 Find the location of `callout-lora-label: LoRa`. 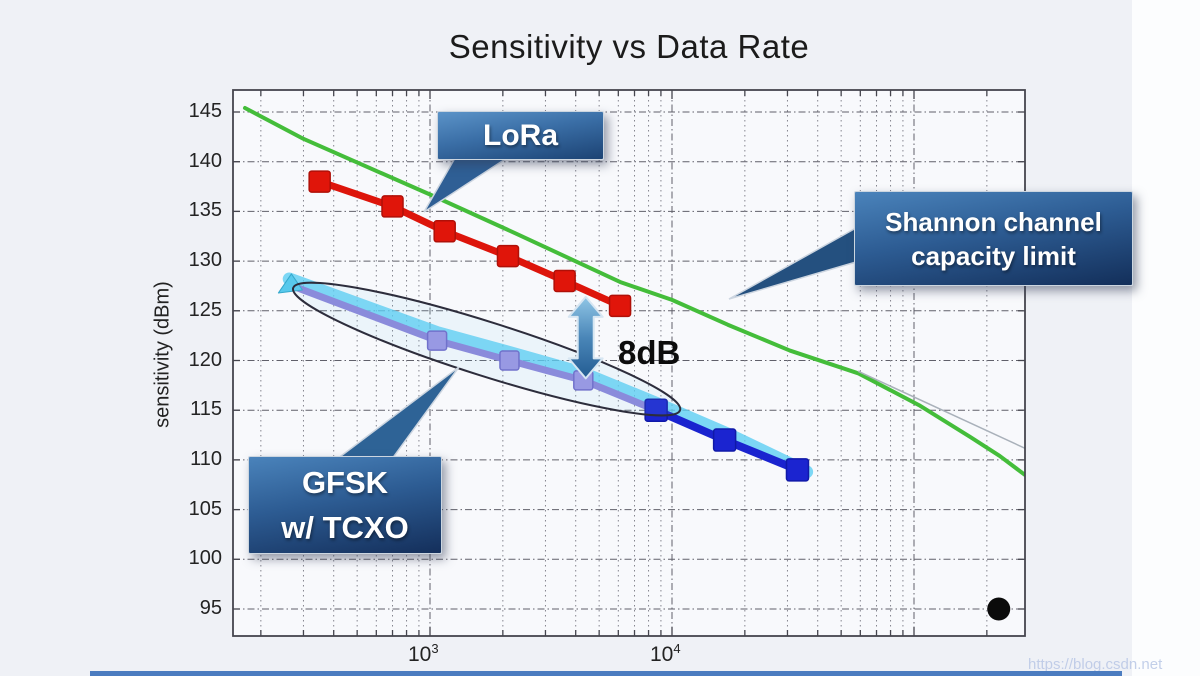

callout-lora-label: LoRa is located at coordinates (520, 135).